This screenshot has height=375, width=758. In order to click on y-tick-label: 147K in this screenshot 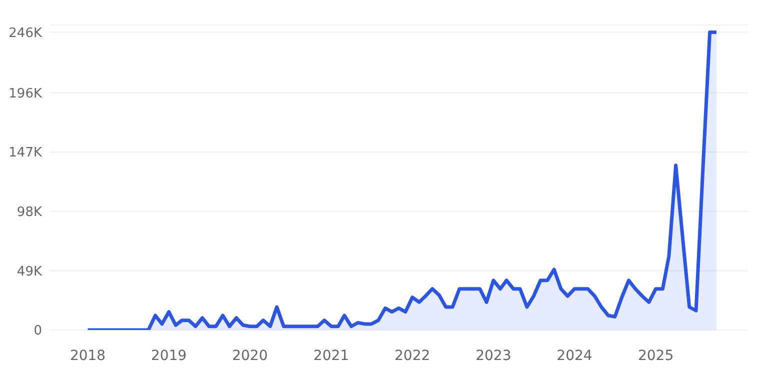, I will do `click(25, 153)`.